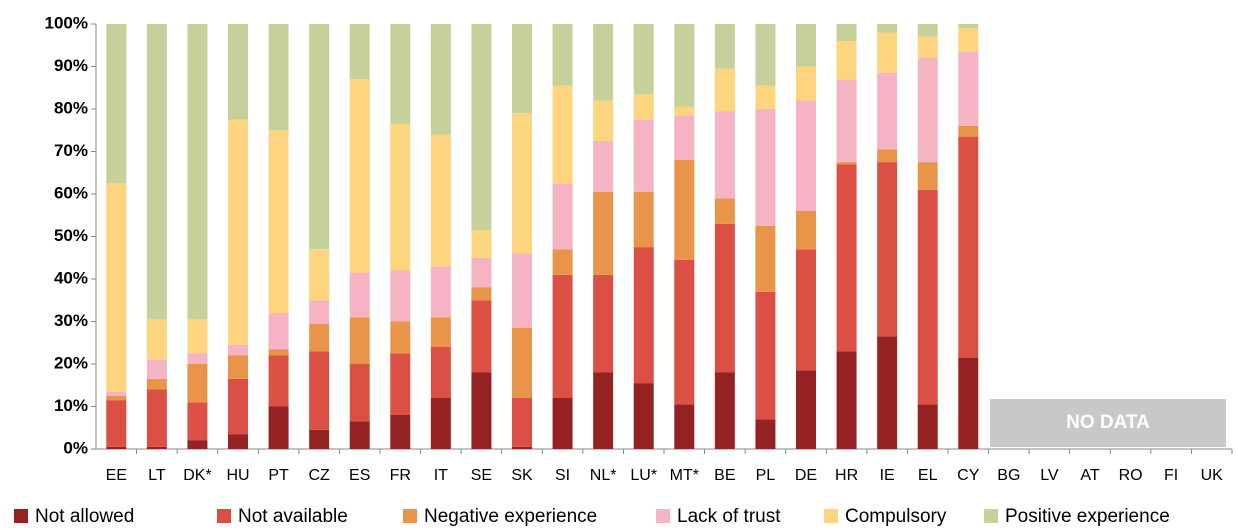 This screenshot has height=530, width=1238. What do you see at coordinates (896, 516) in the screenshot?
I see `legend-label: Compulsory` at bounding box center [896, 516].